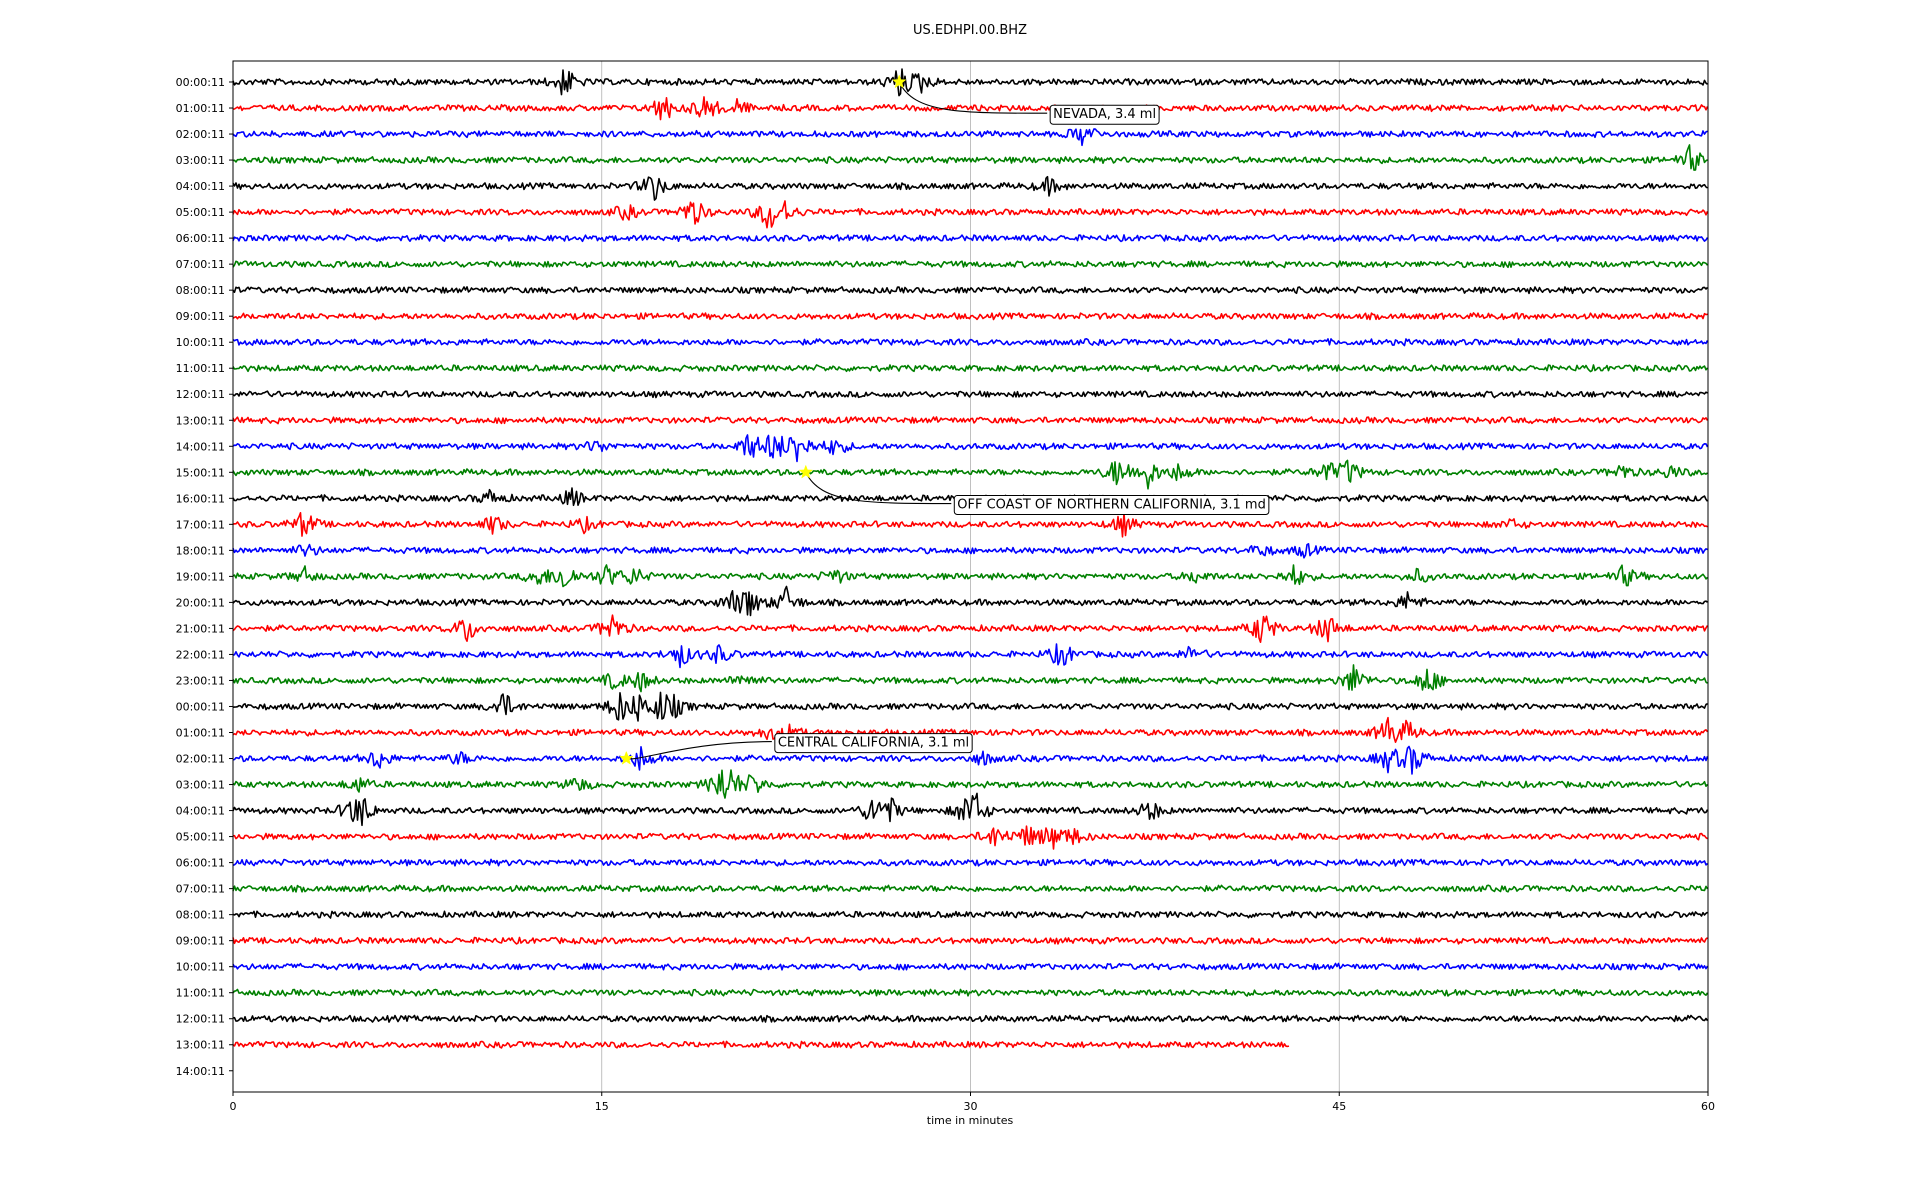  I want to click on x-axis-ticks: 0 15 30 45 60, so click(972, 1102).